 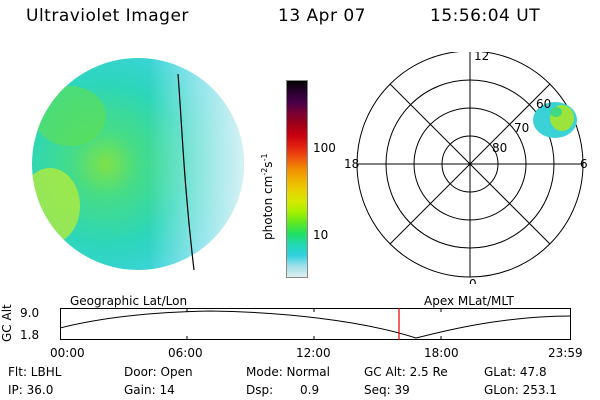 What do you see at coordinates (186, 172) in the screenshot?
I see `terminator-line` at bounding box center [186, 172].